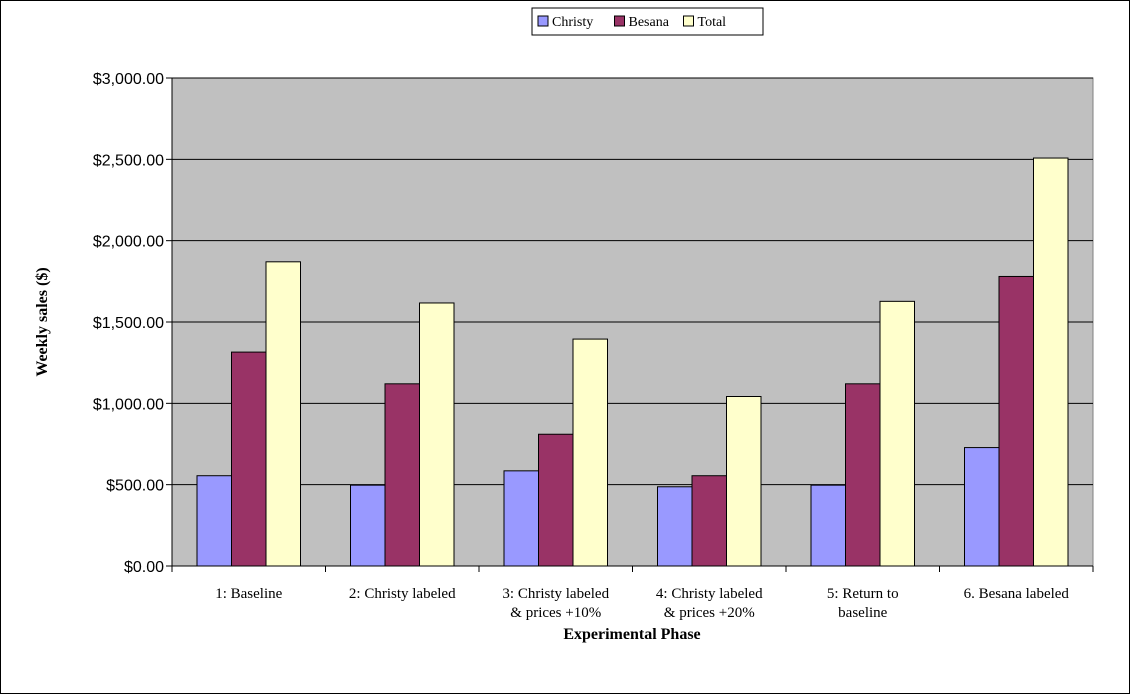 This screenshot has height=694, width=1130. What do you see at coordinates (863, 603) in the screenshot?
I see `x-tick-label: 5: Return to baseline` at bounding box center [863, 603].